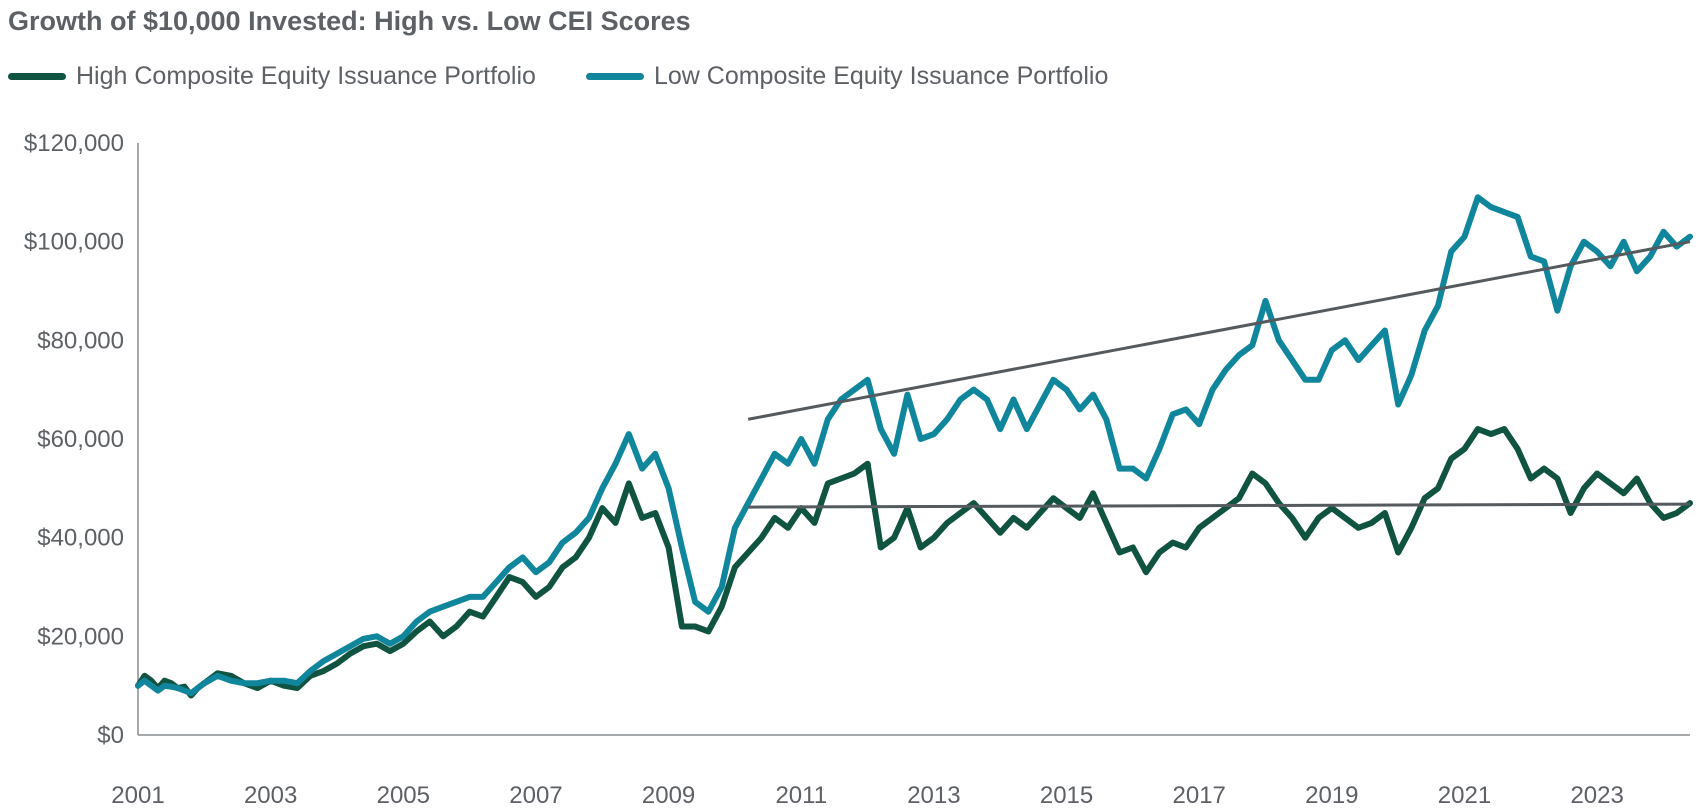  What do you see at coordinates (137, 795) in the screenshot?
I see `x-tick-label: 2001` at bounding box center [137, 795].